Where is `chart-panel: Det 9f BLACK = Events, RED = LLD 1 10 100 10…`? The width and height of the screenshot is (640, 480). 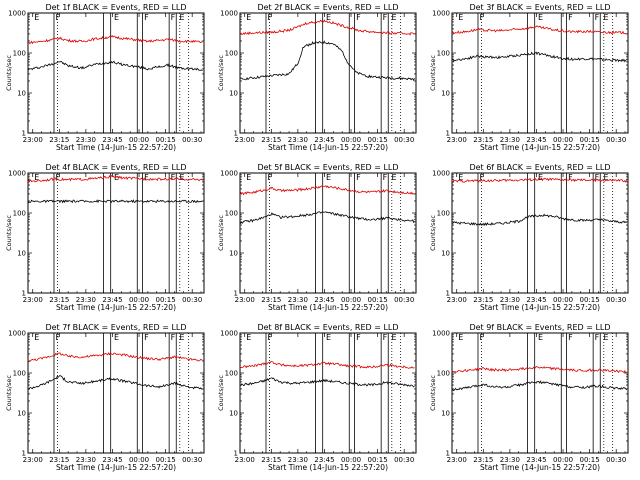
chart-panel: Det 9f BLACK = Events, RED = LLD 1 10 100 10… is located at coordinates (529, 397).